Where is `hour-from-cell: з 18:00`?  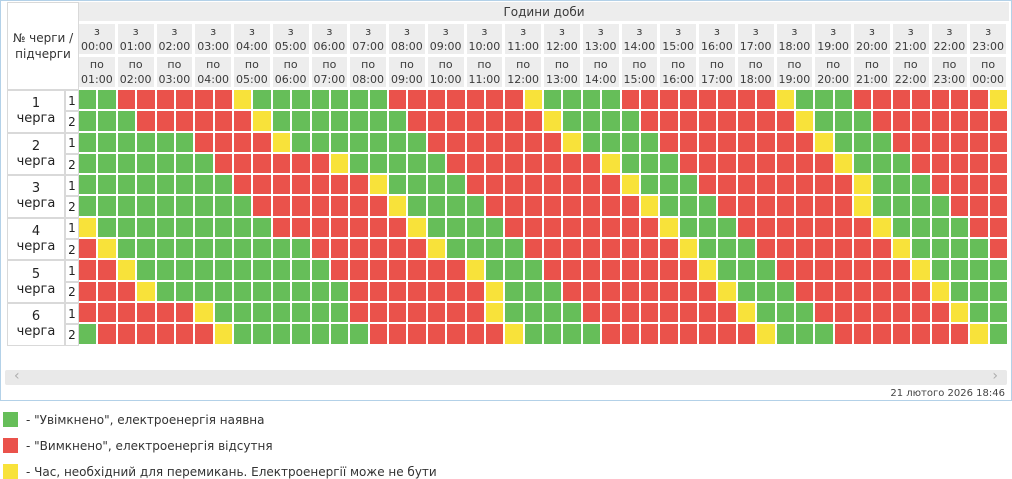 hour-from-cell: з 18:00 is located at coordinates (796, 40).